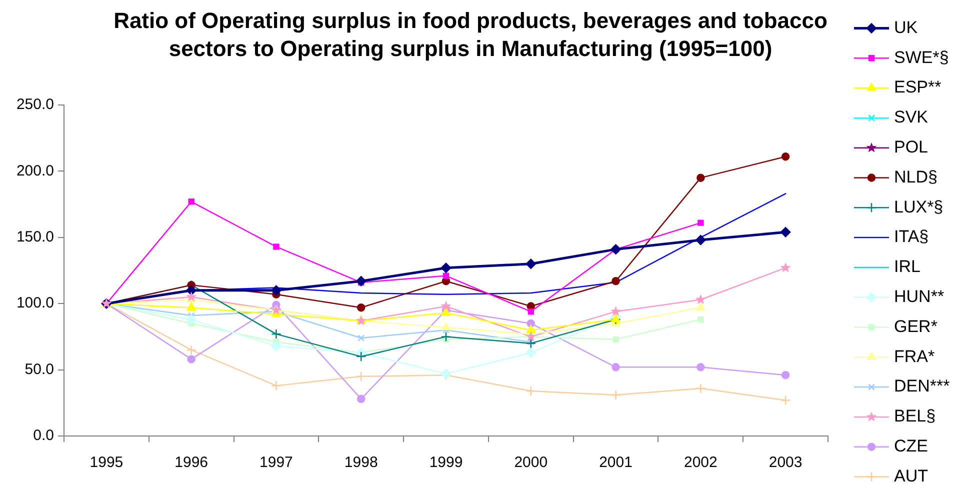 The width and height of the screenshot is (962, 491). What do you see at coordinates (35, 237) in the screenshot?
I see `y-tick-label: 150.0` at bounding box center [35, 237].